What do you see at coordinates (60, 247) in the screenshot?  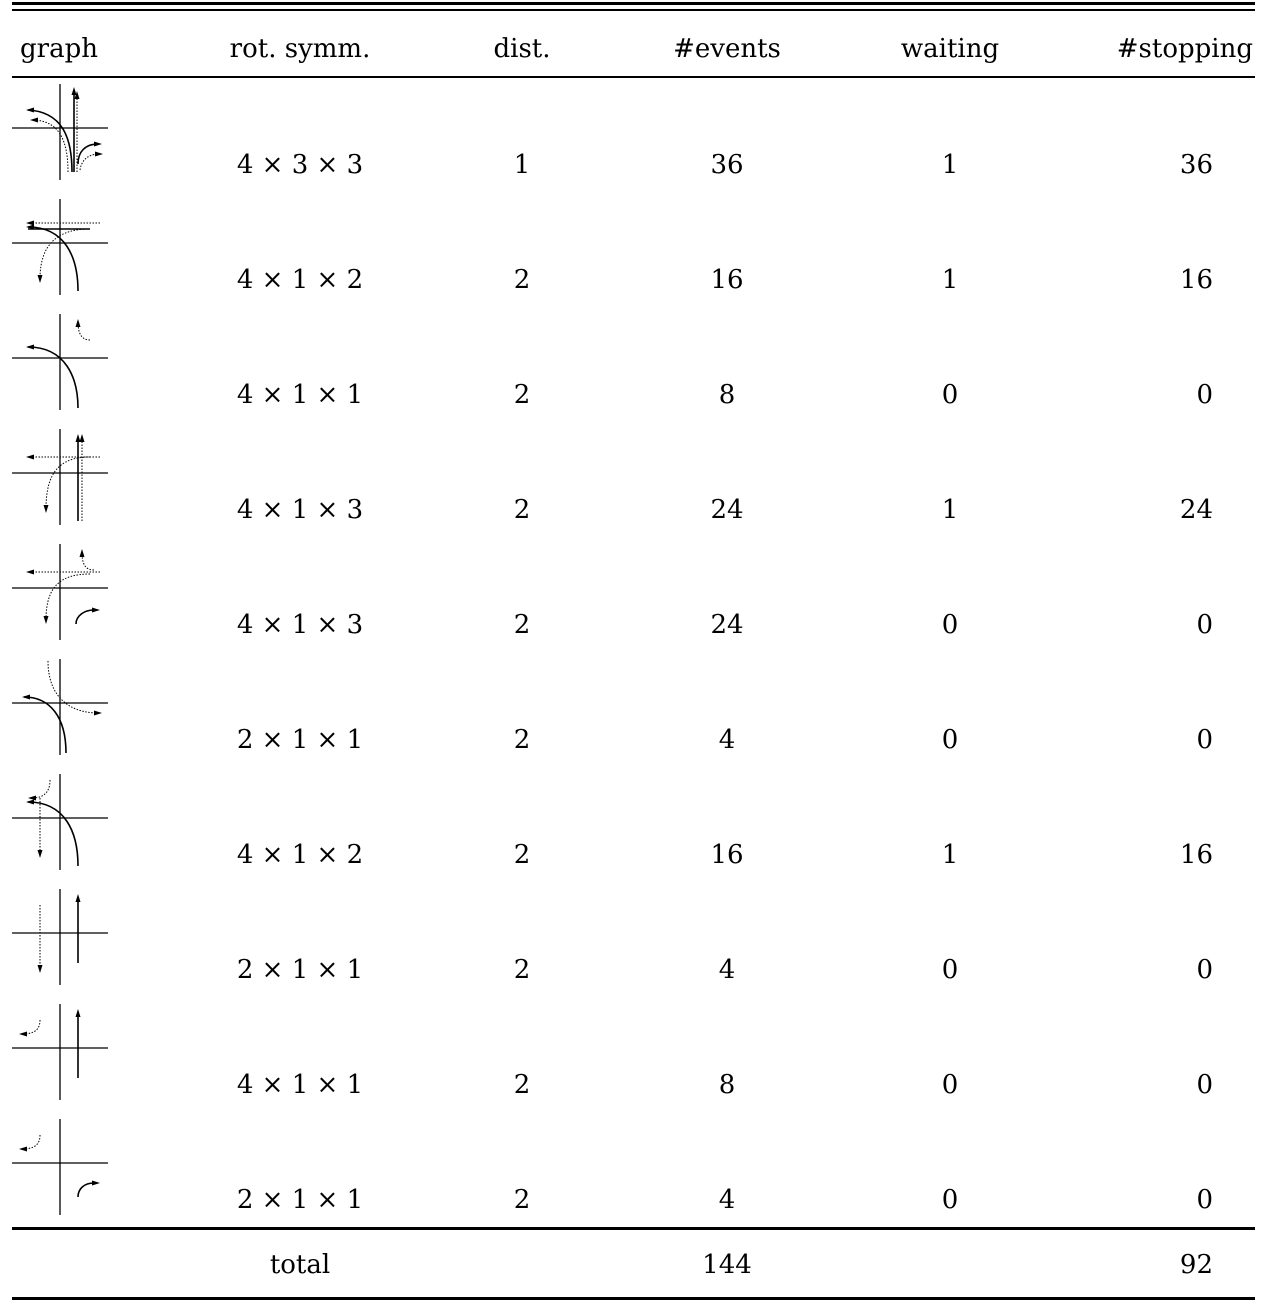 I see `intersection-diagram-2-icon` at bounding box center [60, 247].